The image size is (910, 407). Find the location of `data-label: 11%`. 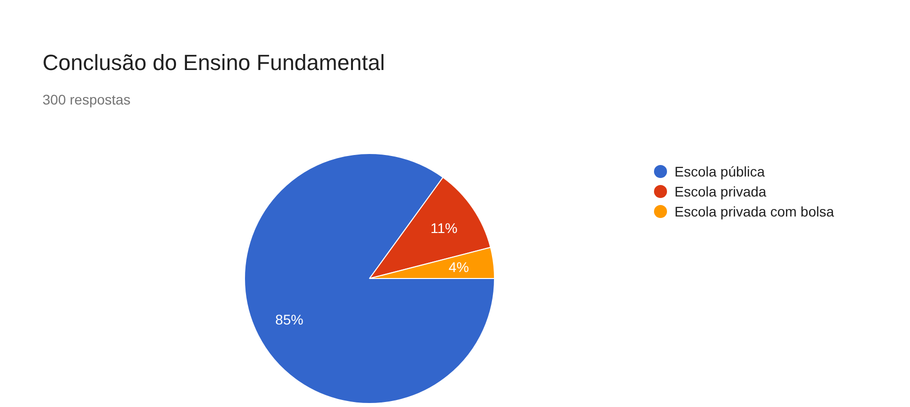

data-label: 11% is located at coordinates (444, 228).